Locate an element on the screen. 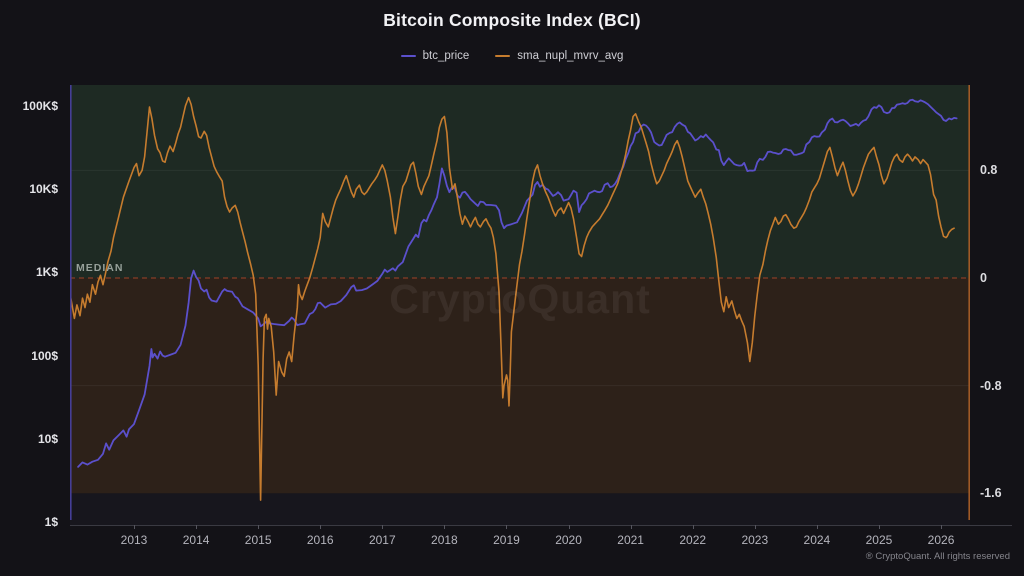 The image size is (1024, 576). x-axis-year-label: 2018 is located at coordinates (444, 540).